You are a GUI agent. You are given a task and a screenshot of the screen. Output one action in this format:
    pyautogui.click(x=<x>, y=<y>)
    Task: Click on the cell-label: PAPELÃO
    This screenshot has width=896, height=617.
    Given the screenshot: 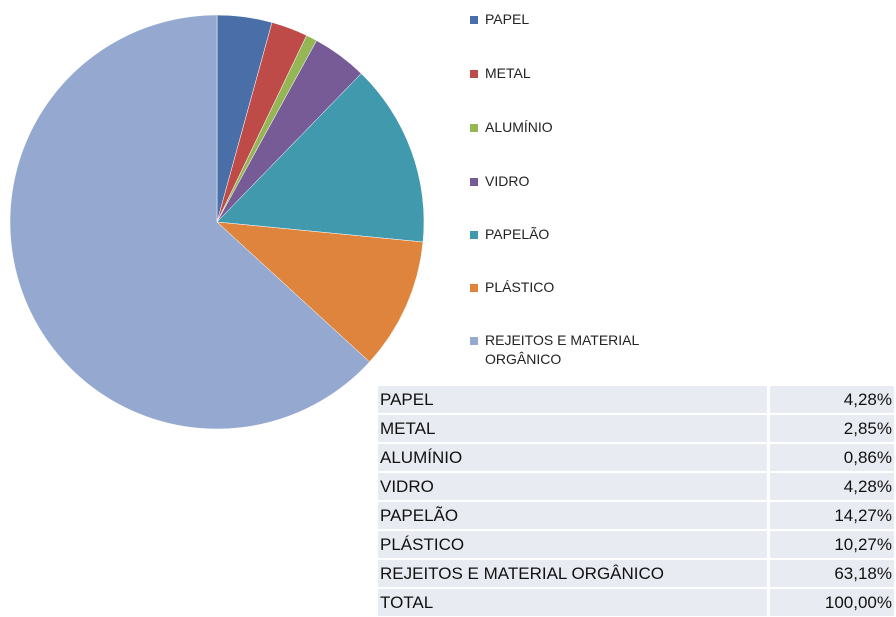 What is the action you would take?
    pyautogui.click(x=572, y=515)
    